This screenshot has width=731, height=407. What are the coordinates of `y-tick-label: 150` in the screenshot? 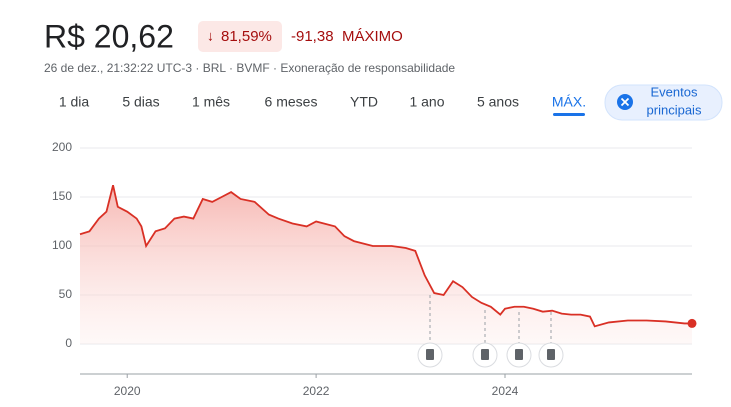 It's located at (62, 196).